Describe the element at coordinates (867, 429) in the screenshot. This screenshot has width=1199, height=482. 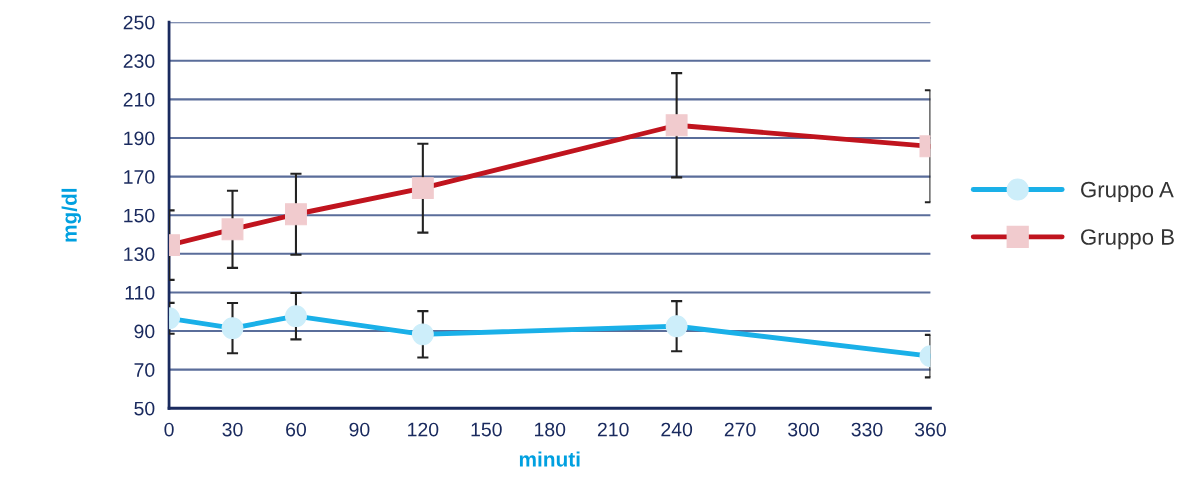
I see `x-tick-label: 330` at that location.